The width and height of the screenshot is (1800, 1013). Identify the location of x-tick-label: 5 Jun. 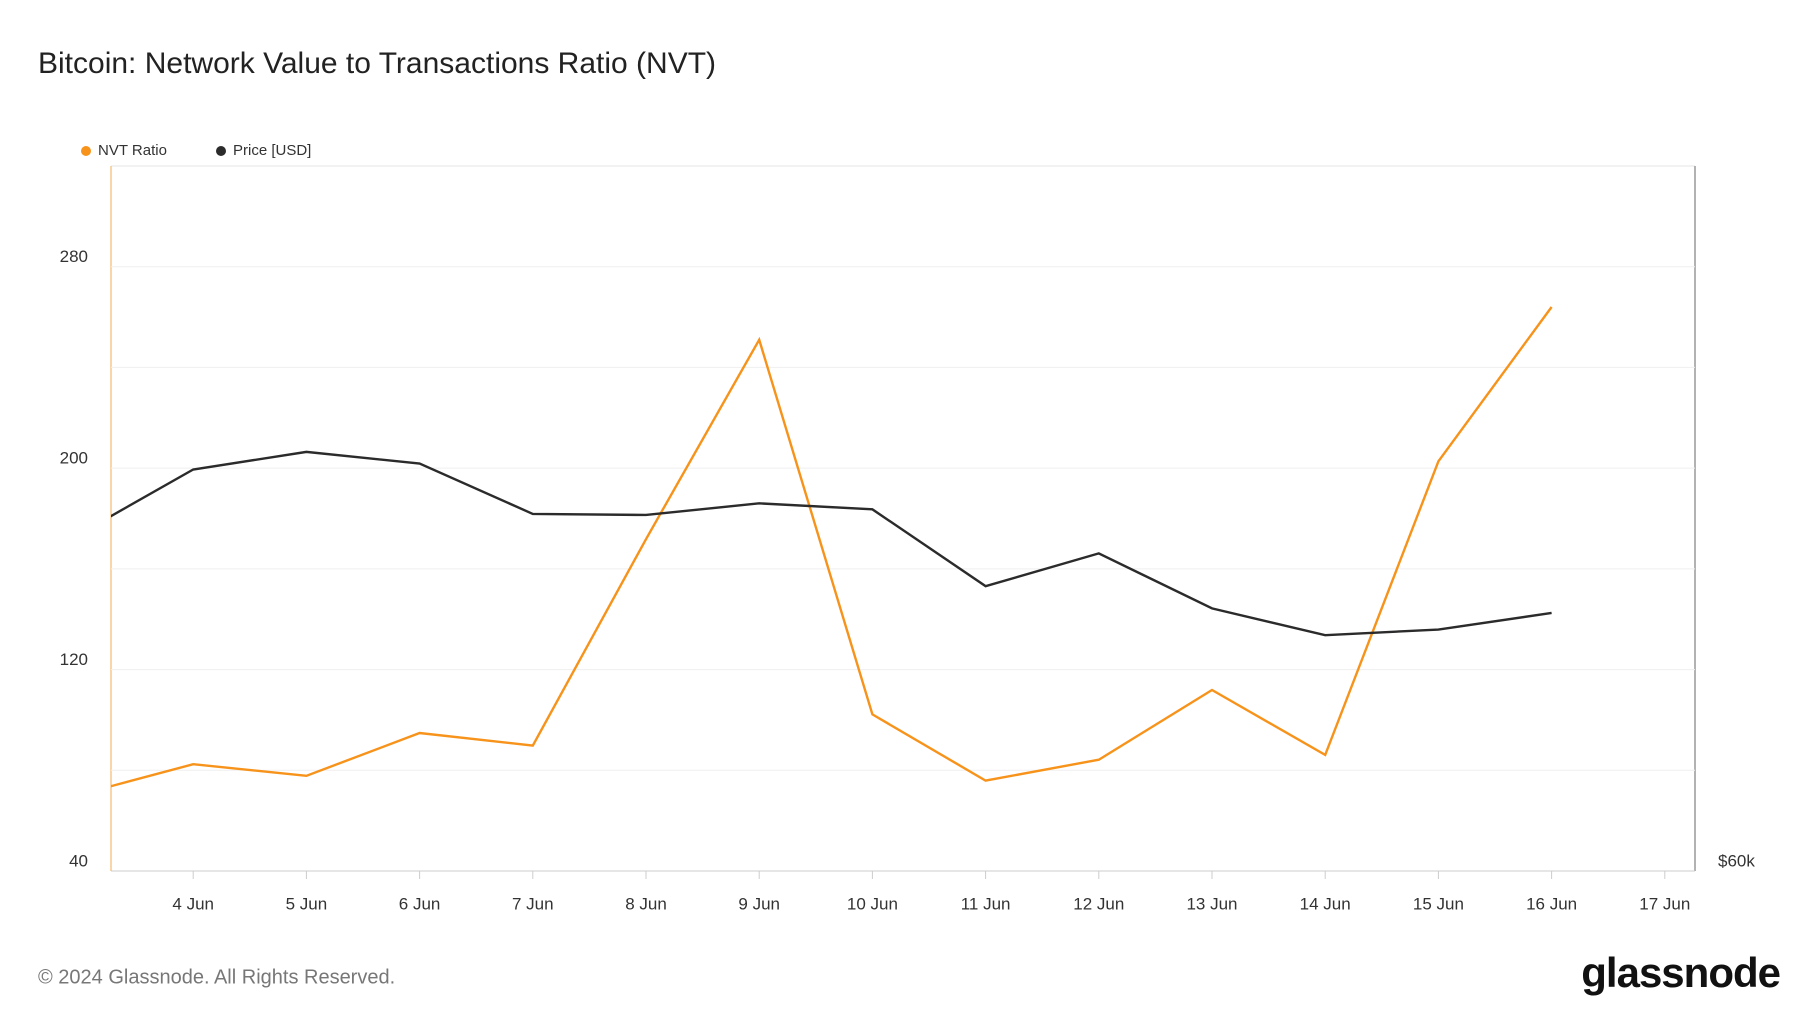
(307, 903).